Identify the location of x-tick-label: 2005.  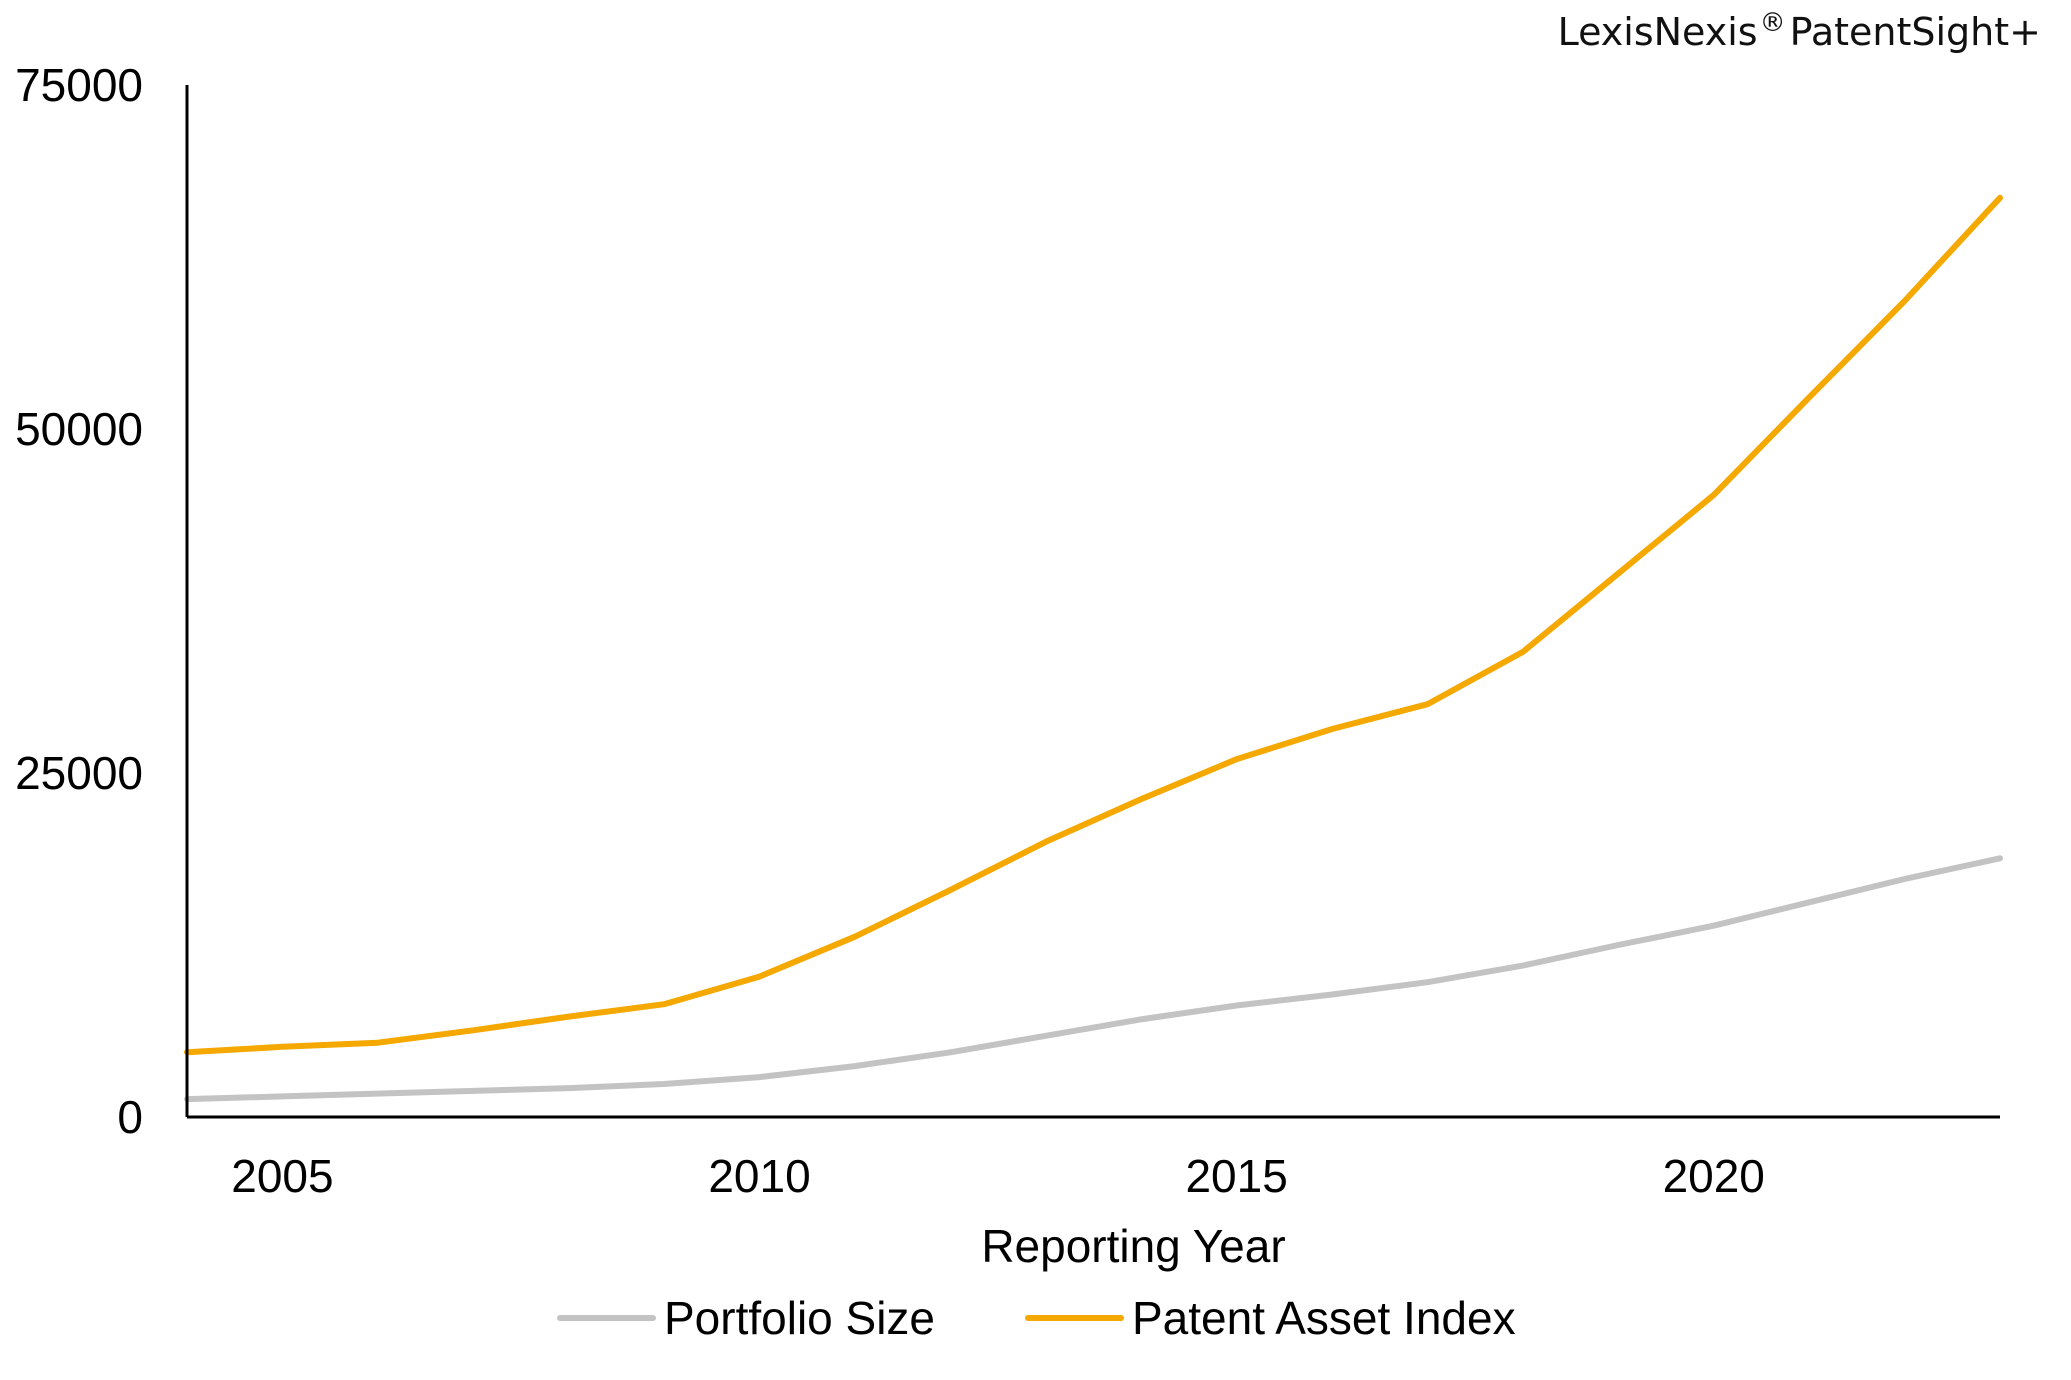
(282, 1176).